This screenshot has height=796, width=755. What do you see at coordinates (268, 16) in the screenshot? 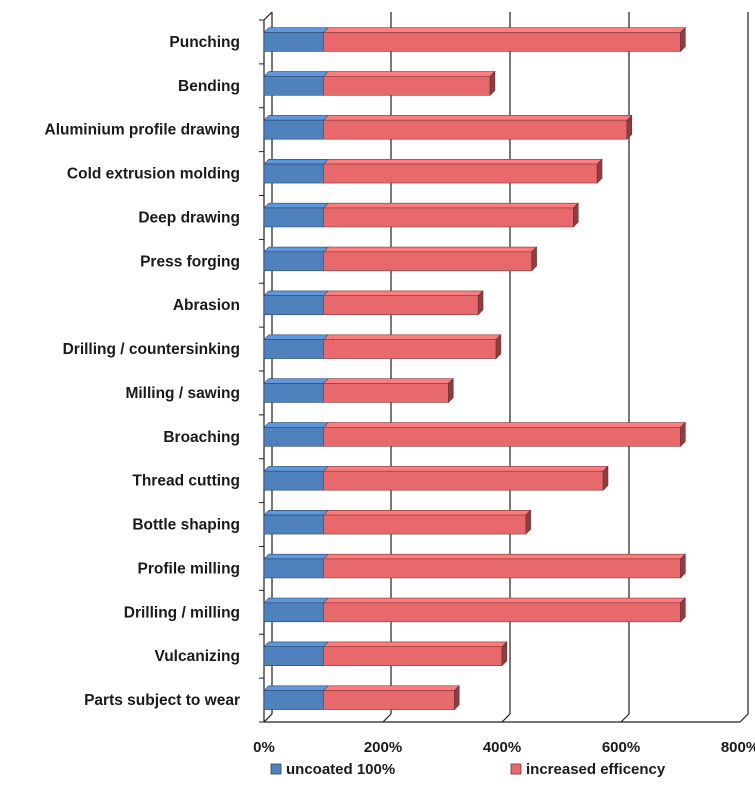
I see `y-axis-top-edge` at bounding box center [268, 16].